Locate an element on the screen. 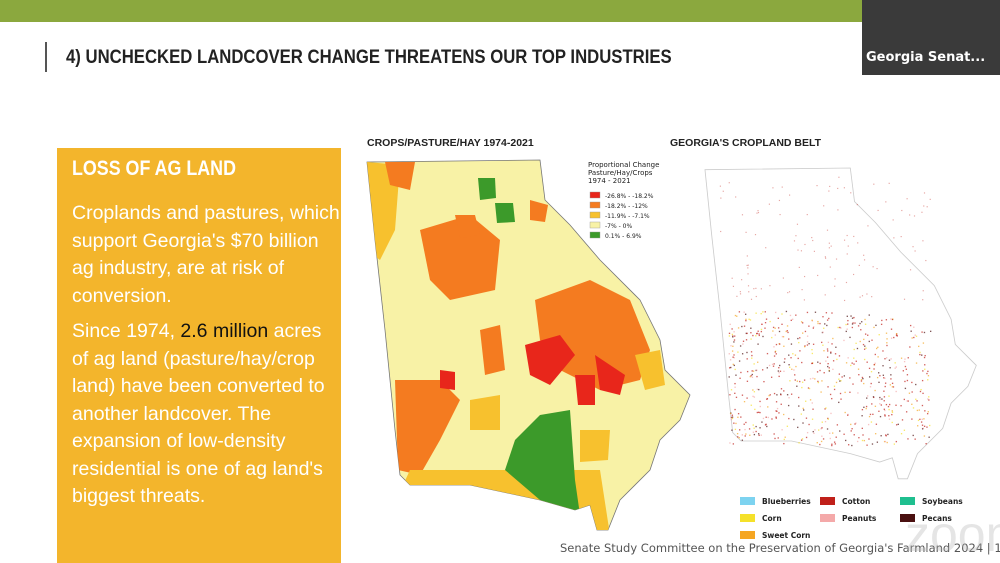 Image resolution: width=1000 pixels, height=563 pixels. title-rule is located at coordinates (46, 57).